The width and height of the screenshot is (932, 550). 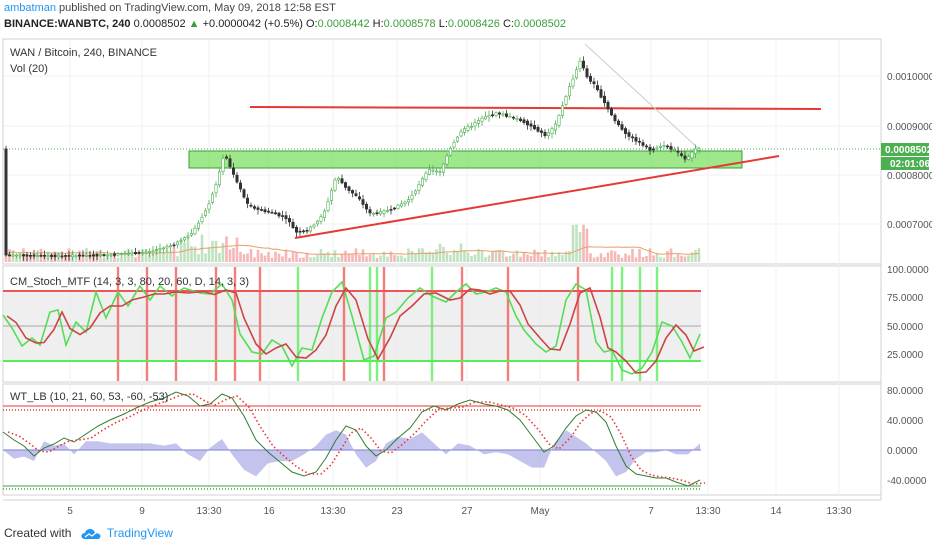 I want to click on time-tick-label: 13:30, so click(x=208, y=511).